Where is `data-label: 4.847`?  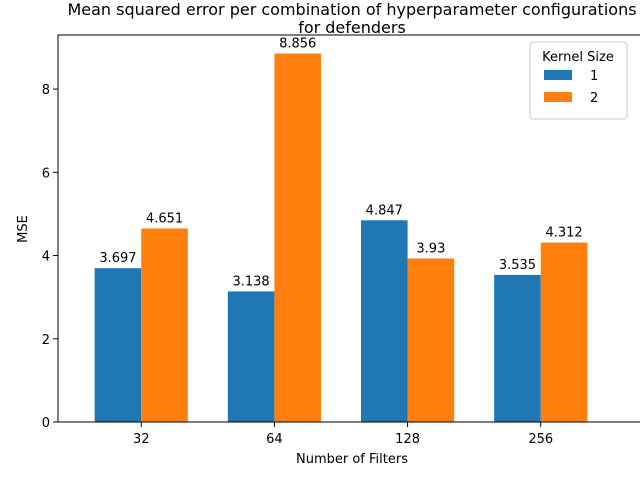
data-label: 4.847 is located at coordinates (384, 210).